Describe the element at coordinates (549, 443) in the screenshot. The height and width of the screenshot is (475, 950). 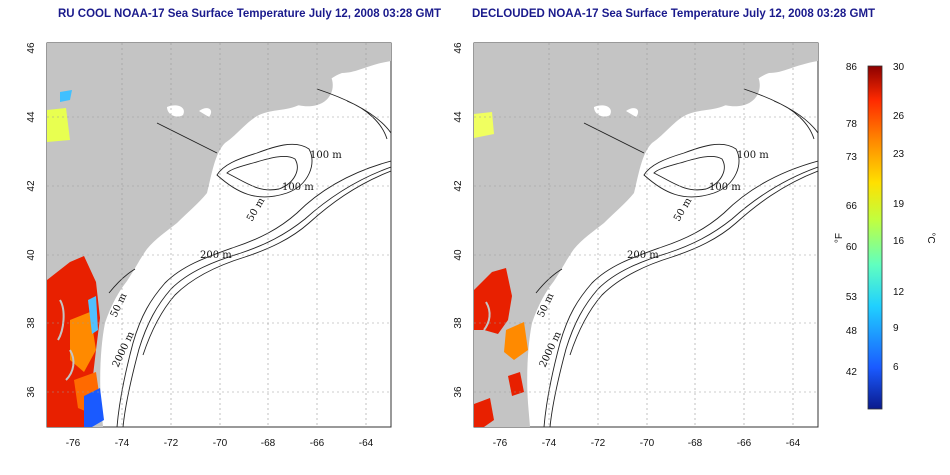
I see `right-lon-tick: -74` at that location.